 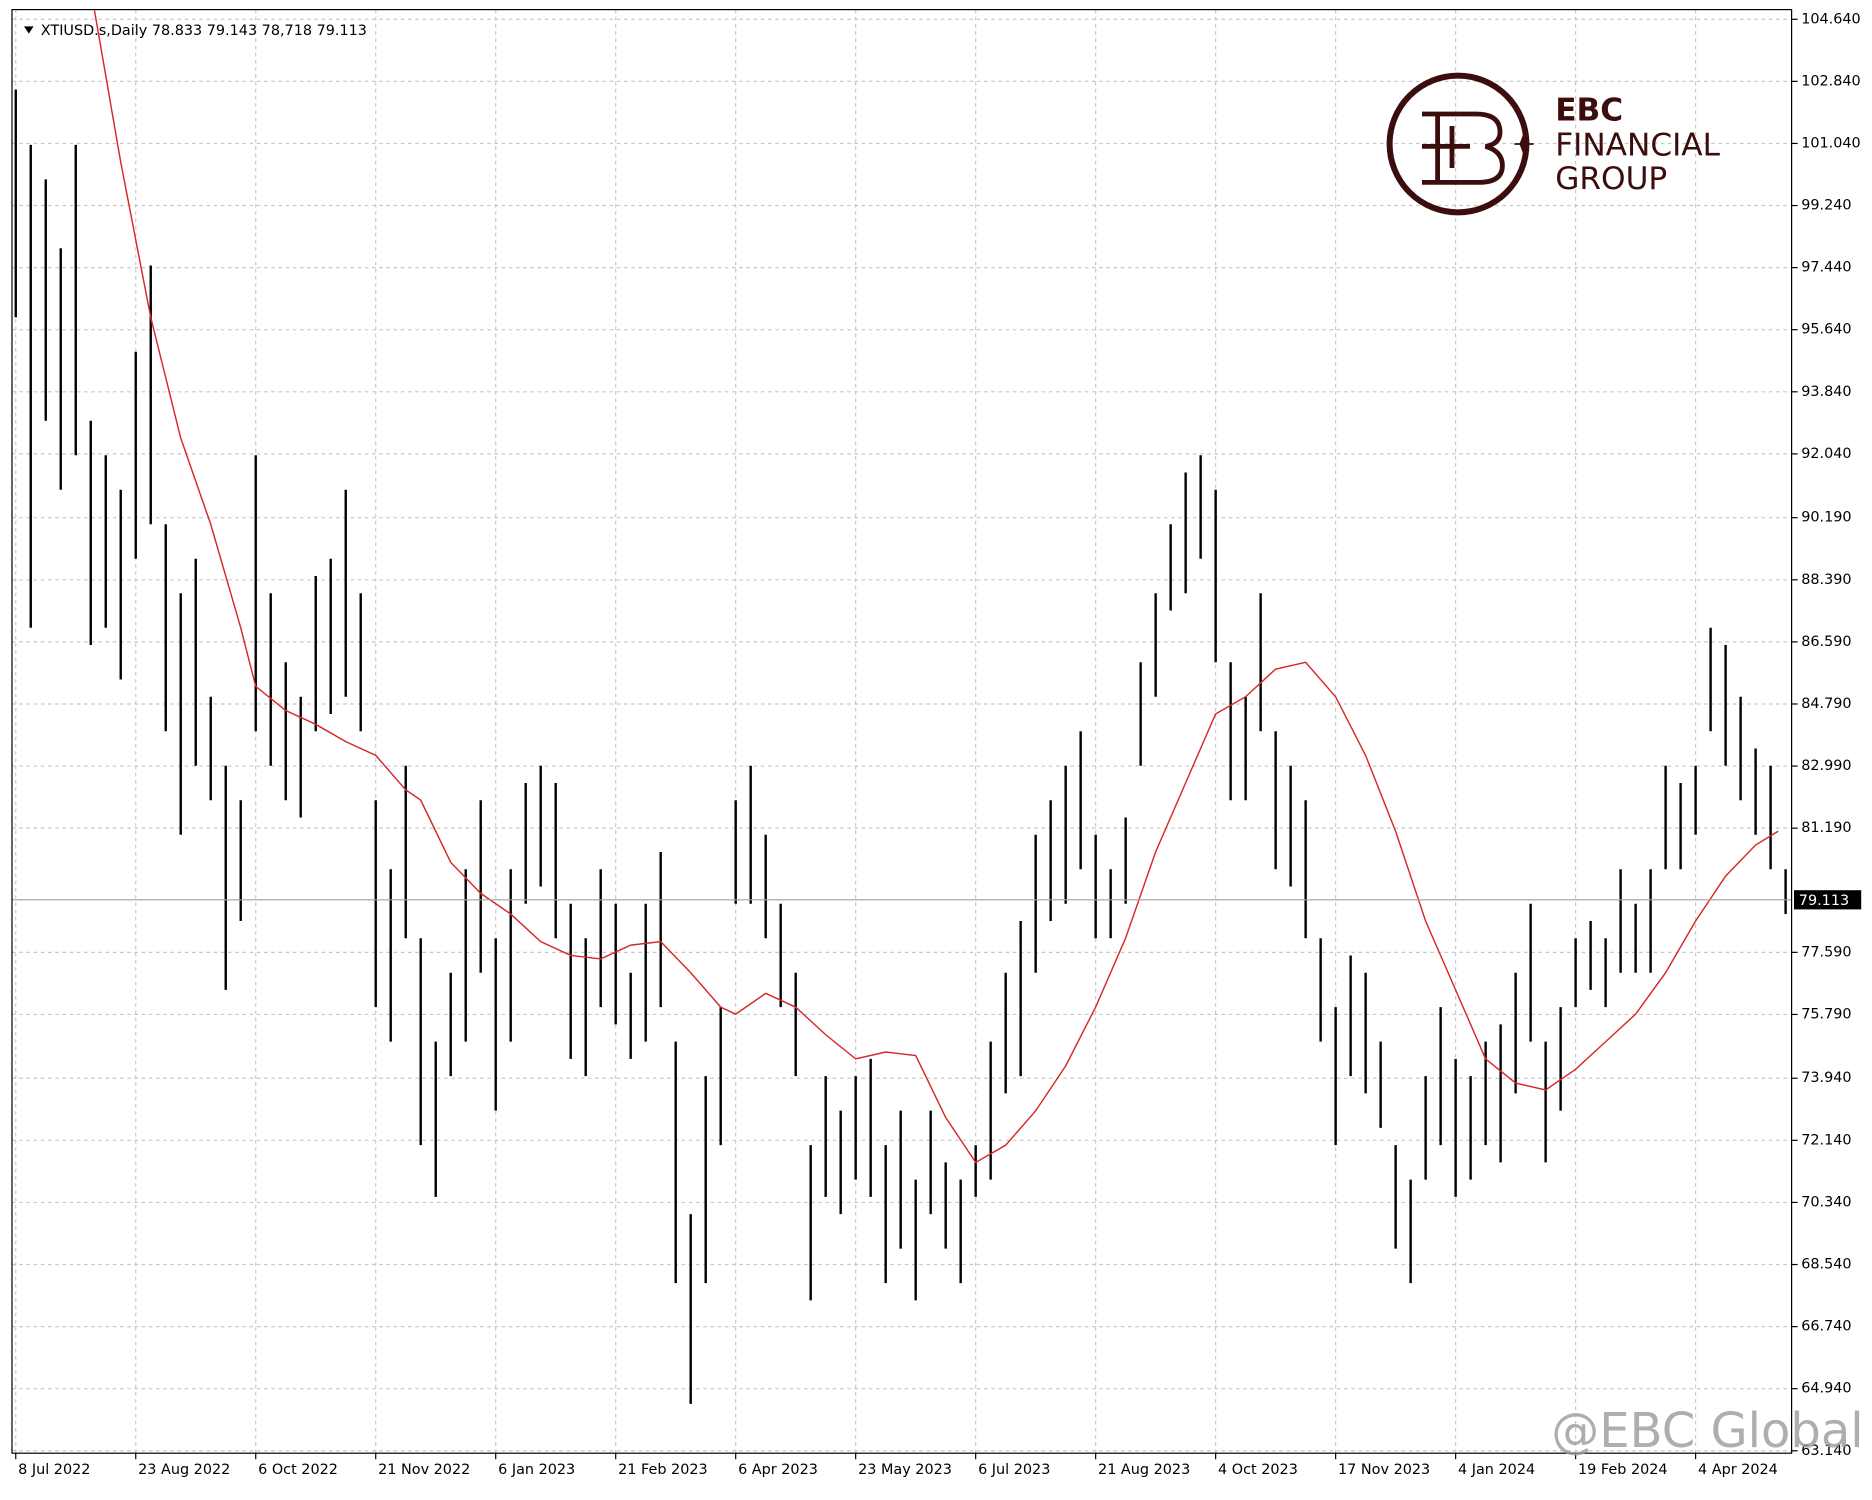 What do you see at coordinates (1826, 330) in the screenshot?
I see `y-tick-label: 95.640` at bounding box center [1826, 330].